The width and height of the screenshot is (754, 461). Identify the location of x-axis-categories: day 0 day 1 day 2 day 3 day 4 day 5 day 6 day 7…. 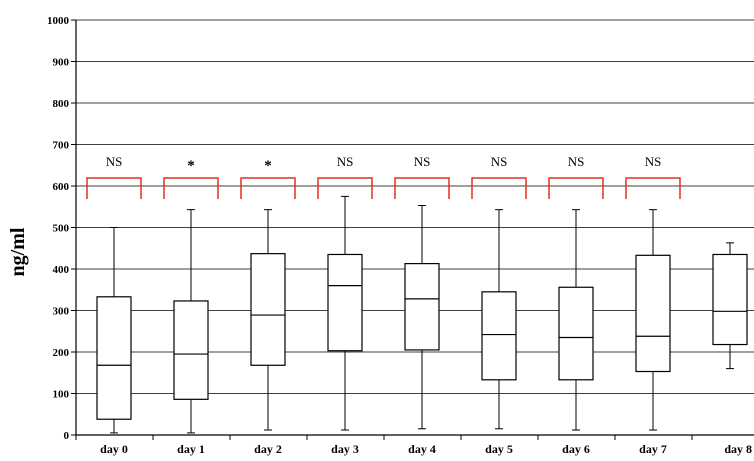
(426, 449).